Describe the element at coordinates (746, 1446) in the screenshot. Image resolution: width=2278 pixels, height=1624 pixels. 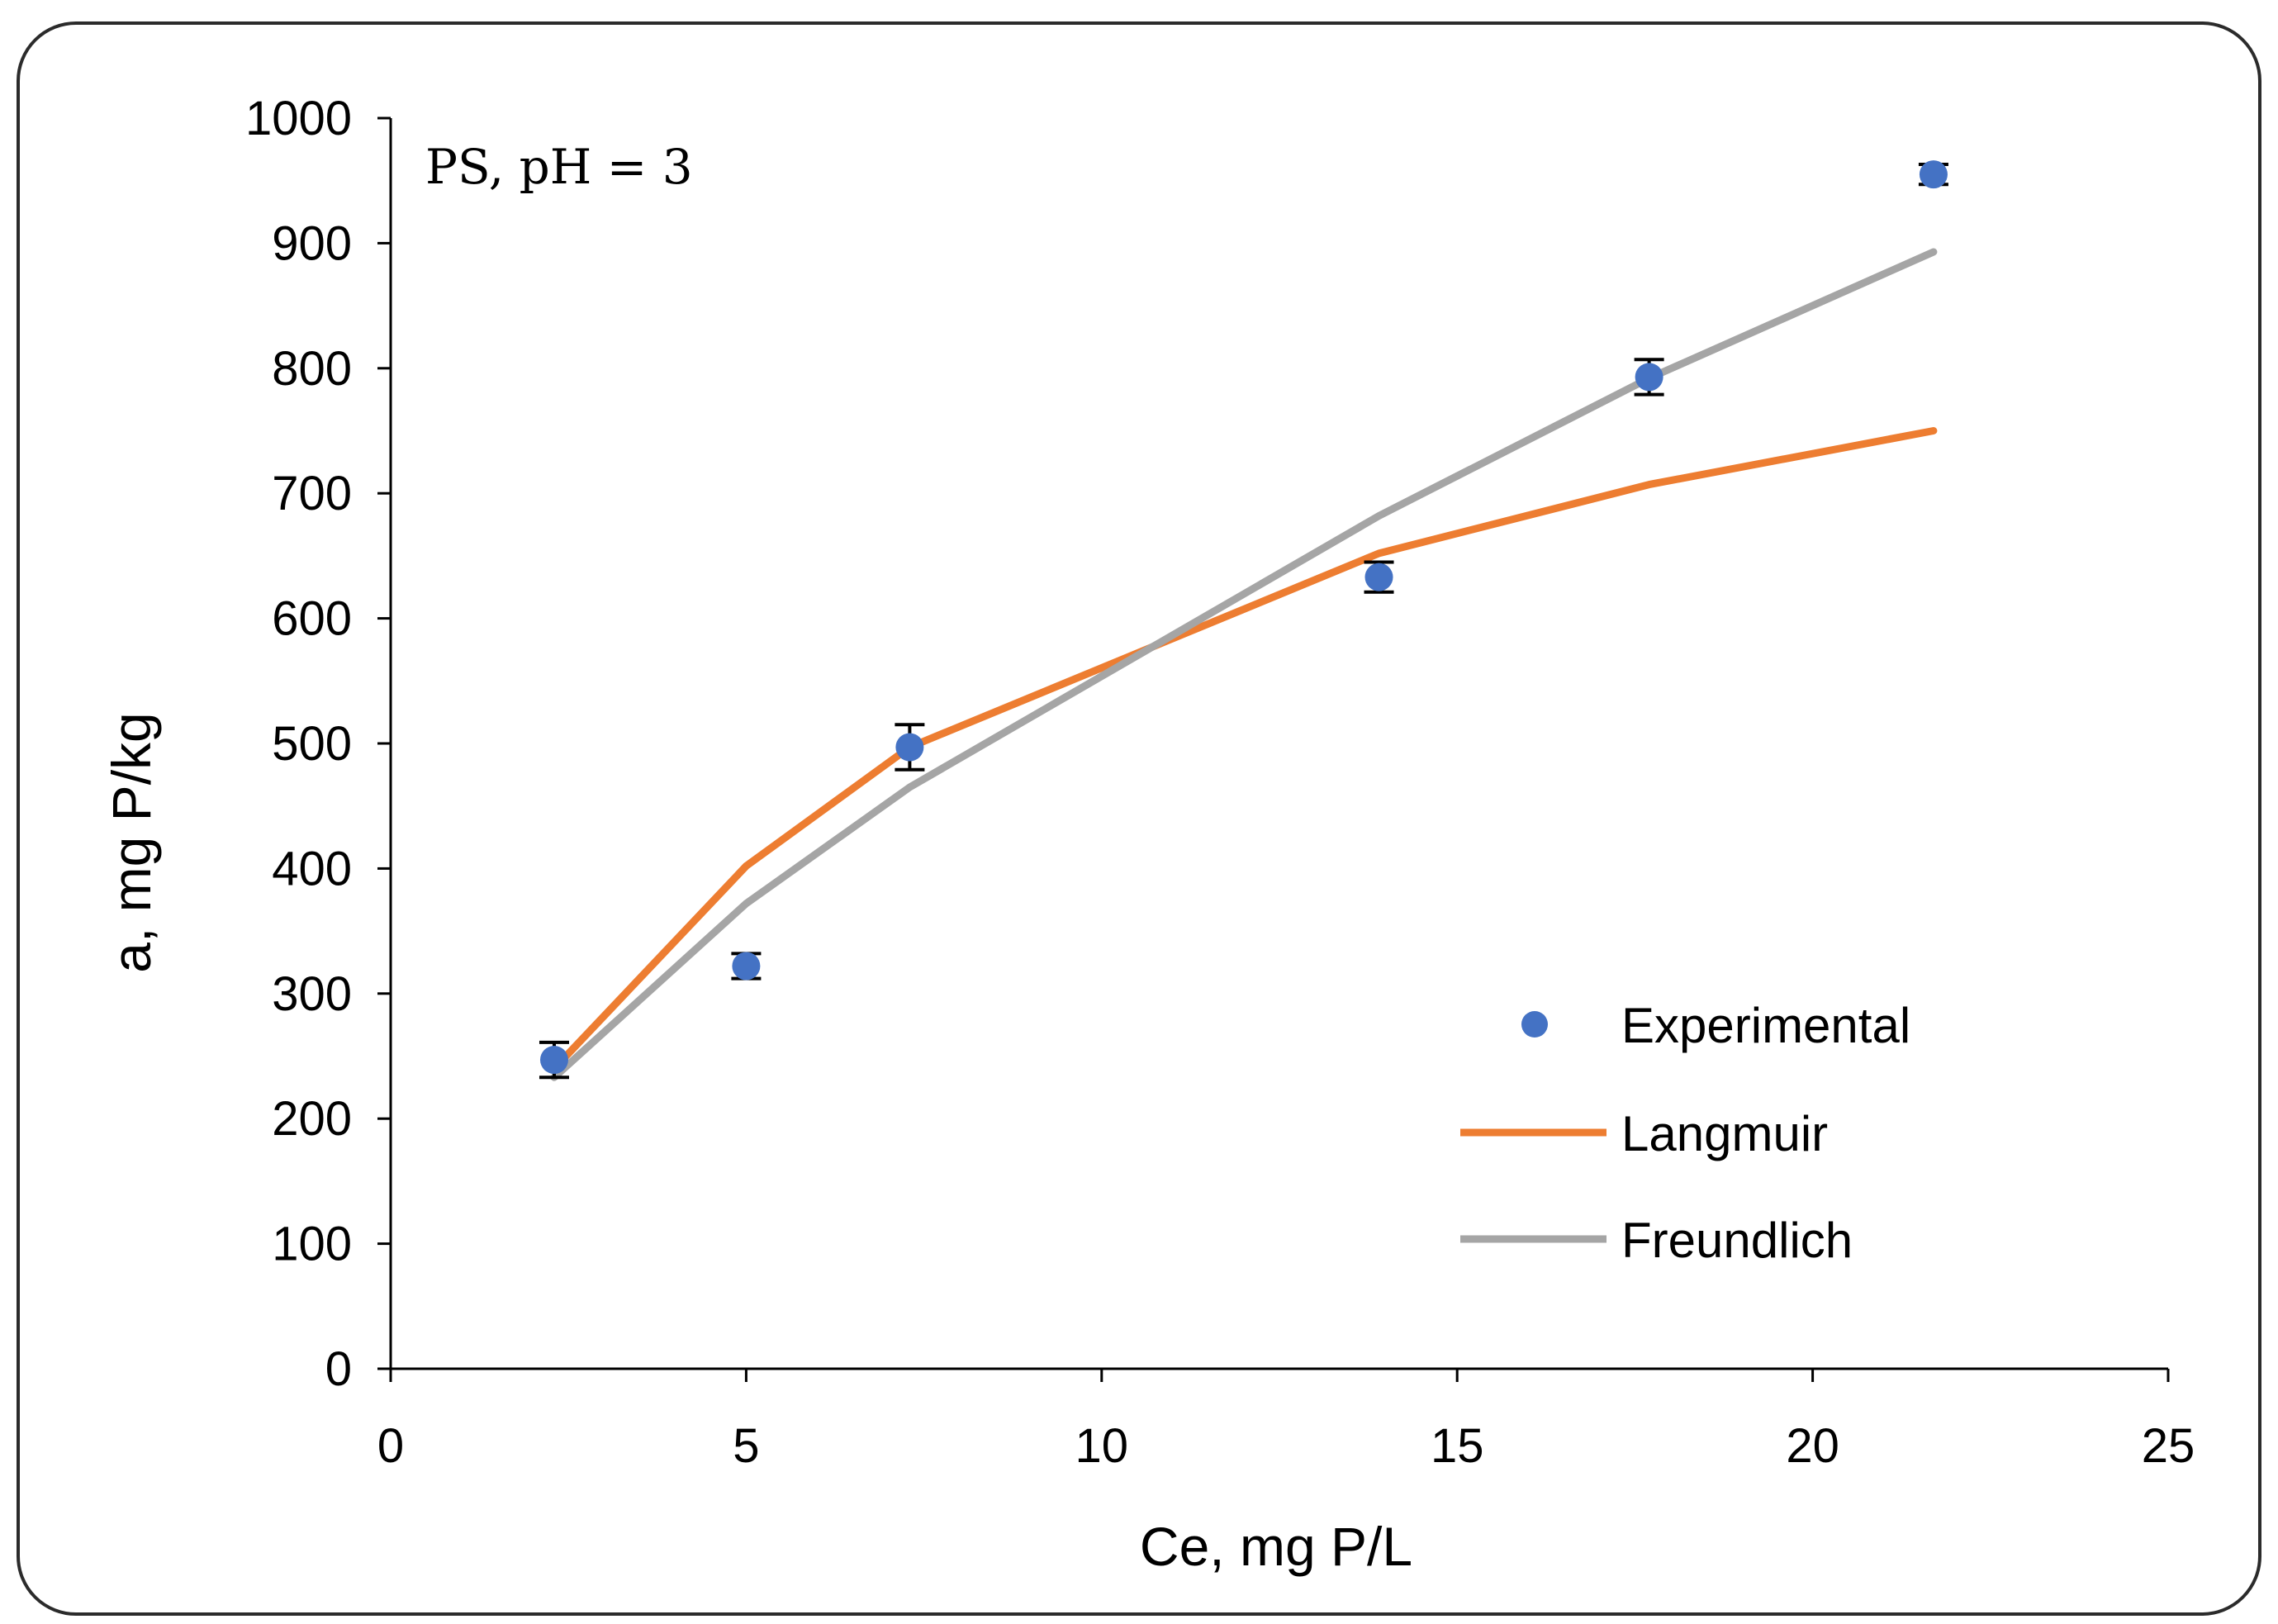
I see `x-tick-label: 5` at that location.